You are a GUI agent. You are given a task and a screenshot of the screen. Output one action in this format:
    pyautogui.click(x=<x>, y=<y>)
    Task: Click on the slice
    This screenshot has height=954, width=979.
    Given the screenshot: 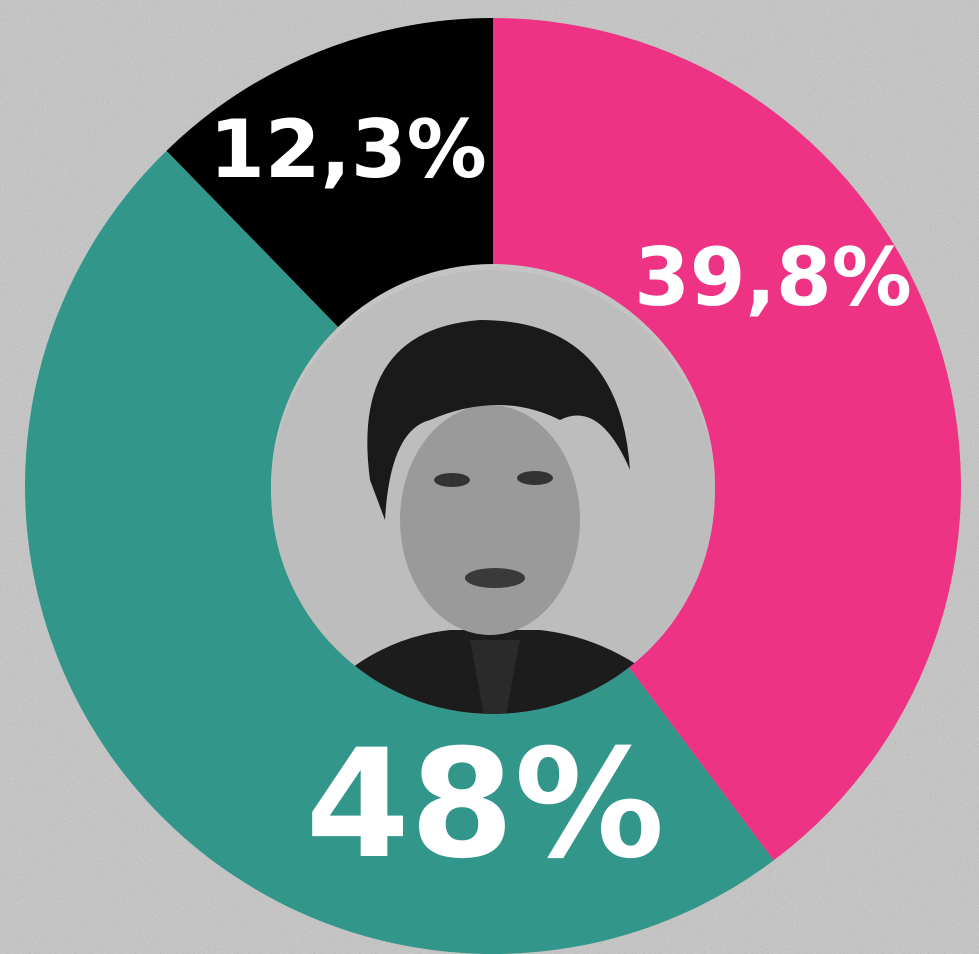 What is the action you would take?
    pyautogui.click(x=329, y=172)
    